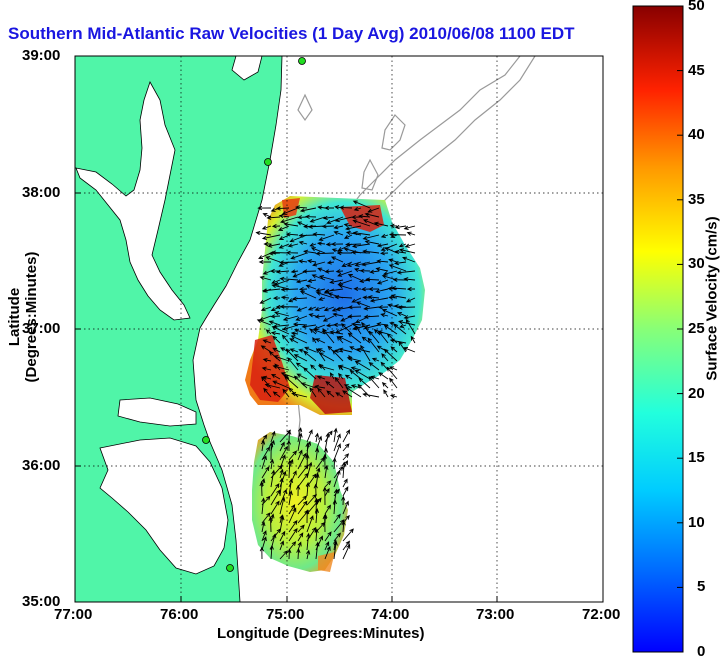 This screenshot has height=660, width=724. I want to click on colorbar-tick-label: 50, so click(696, 7).